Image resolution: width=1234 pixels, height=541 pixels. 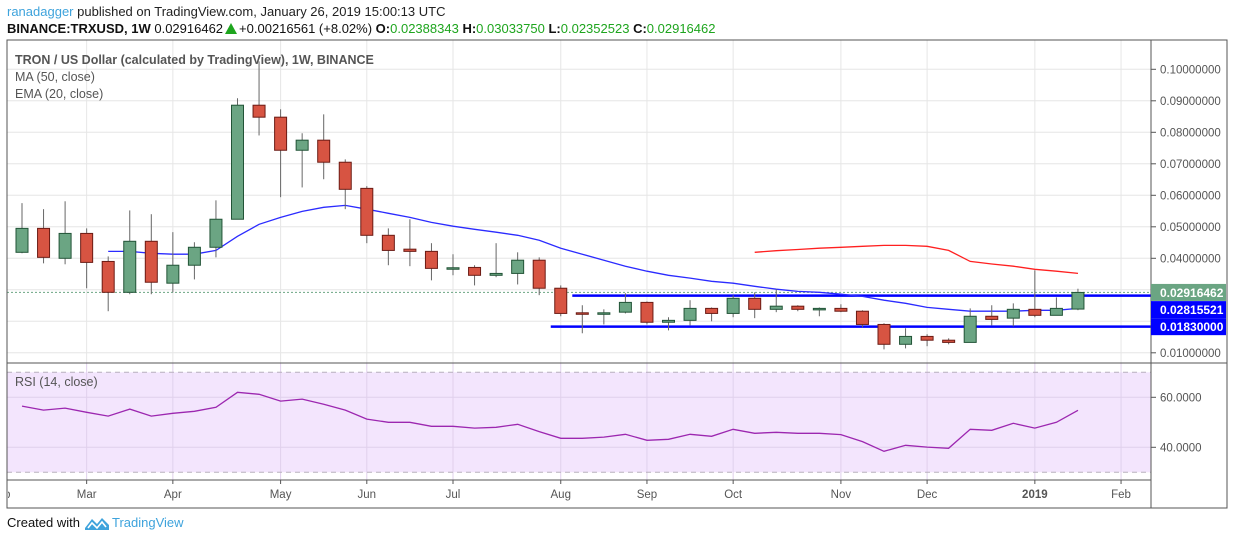 What do you see at coordinates (1190, 259) in the screenshot?
I see `price-tick-label: 0.04000000` at bounding box center [1190, 259].